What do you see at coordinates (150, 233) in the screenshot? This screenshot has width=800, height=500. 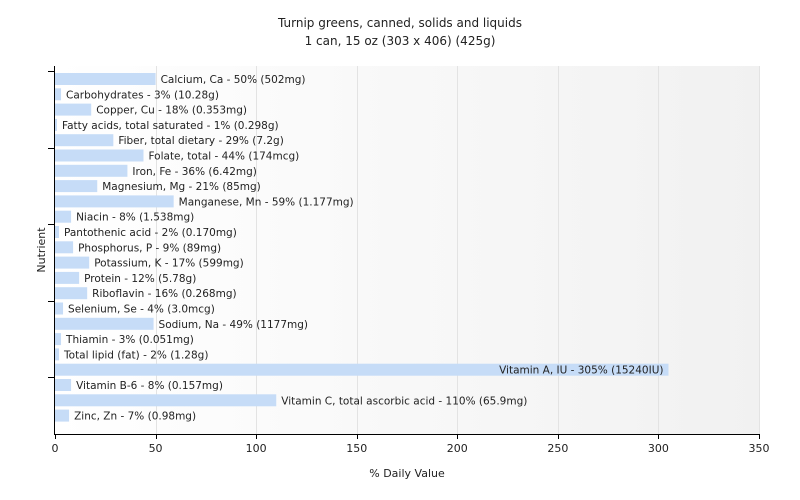 I see `bar-label-10: Pantothenic acid - 2% (0.170mg)` at bounding box center [150, 233].